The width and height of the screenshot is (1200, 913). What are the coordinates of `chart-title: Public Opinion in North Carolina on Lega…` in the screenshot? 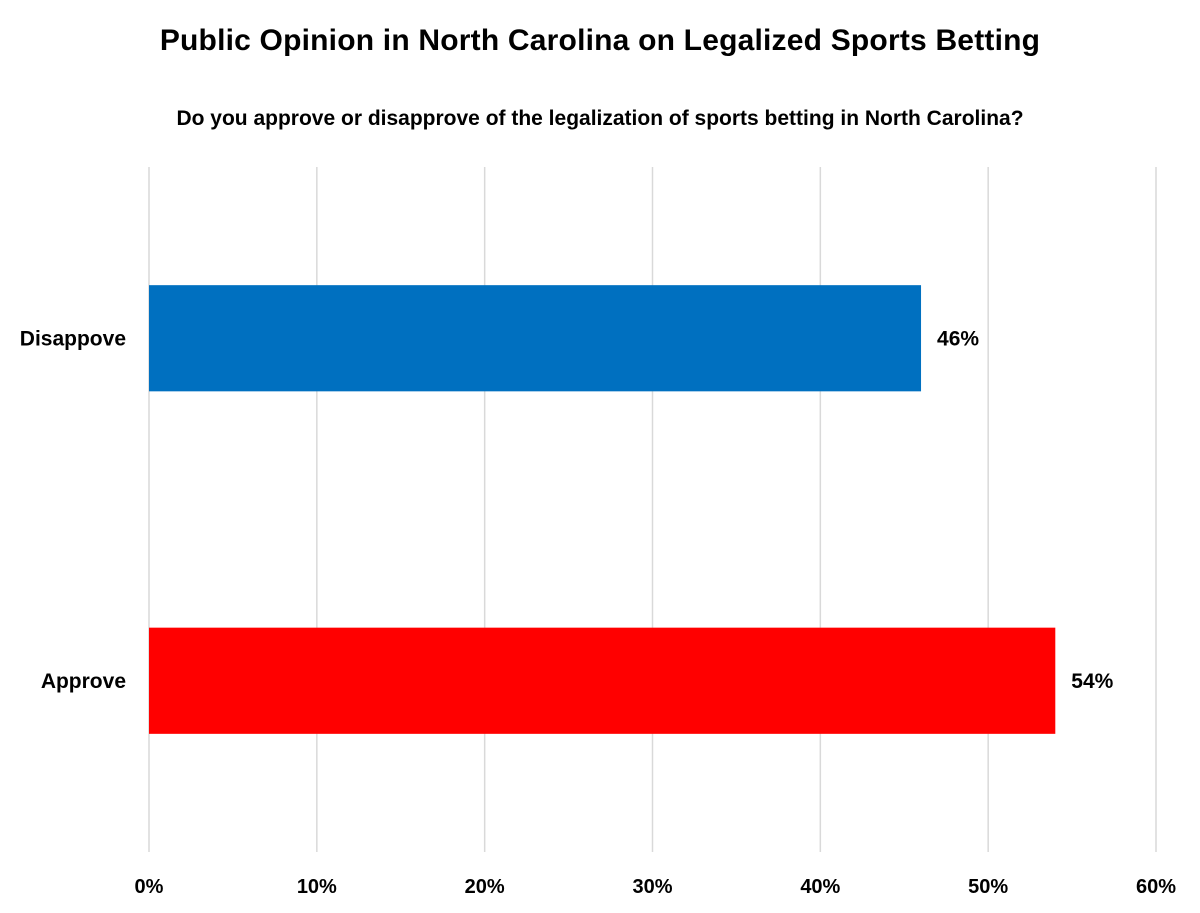 It's located at (600, 40).